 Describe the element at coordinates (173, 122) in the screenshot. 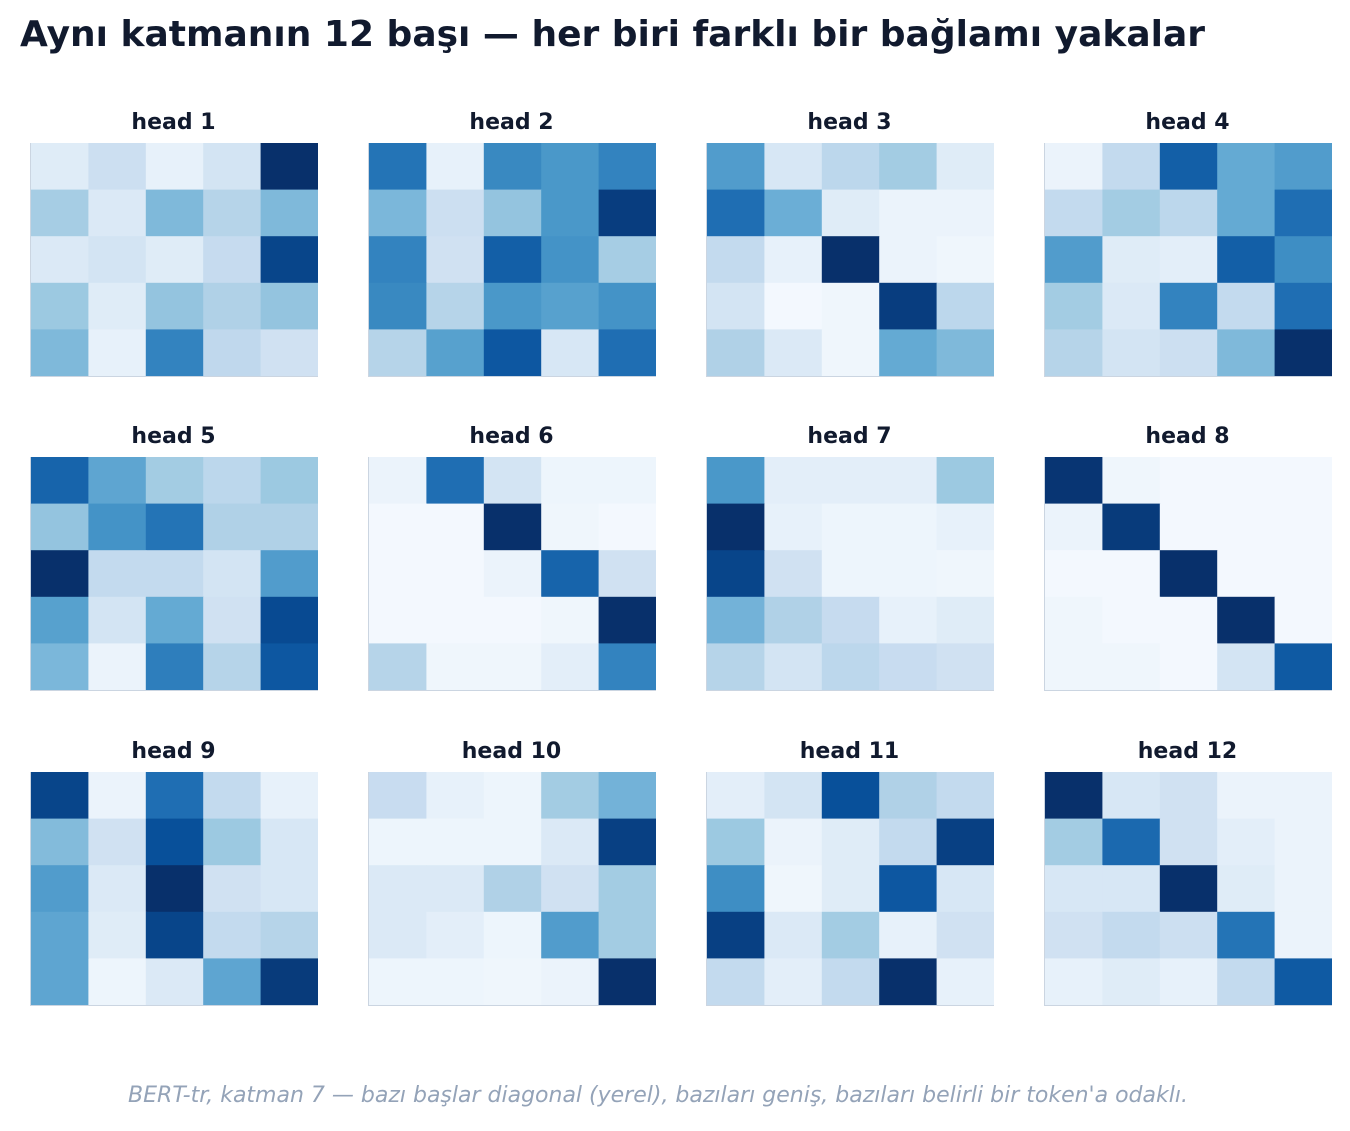

I see `panel-title: head 1` at that location.